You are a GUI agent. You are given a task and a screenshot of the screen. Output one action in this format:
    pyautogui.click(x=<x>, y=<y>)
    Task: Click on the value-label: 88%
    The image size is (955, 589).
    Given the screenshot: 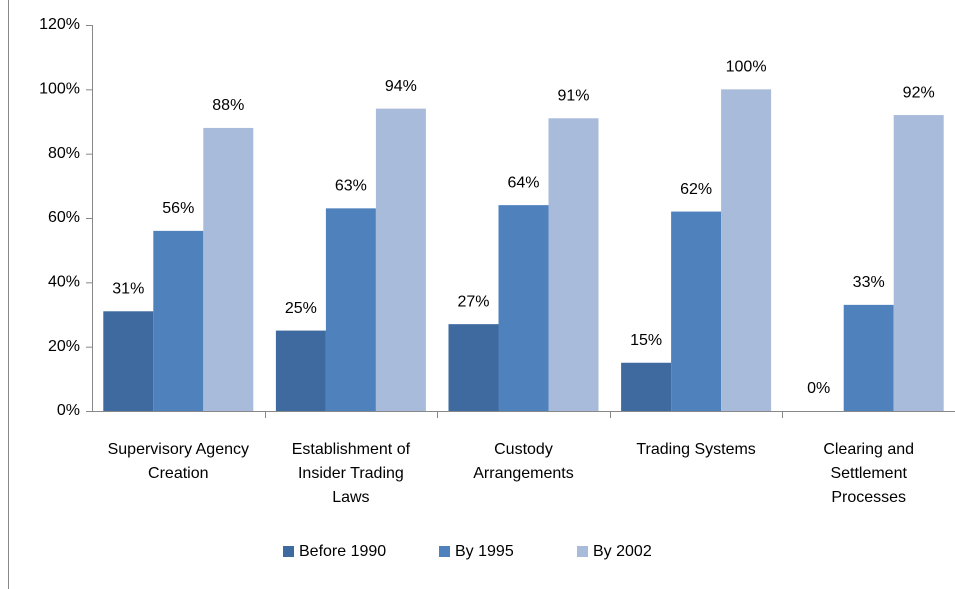 What is the action you would take?
    pyautogui.click(x=228, y=105)
    